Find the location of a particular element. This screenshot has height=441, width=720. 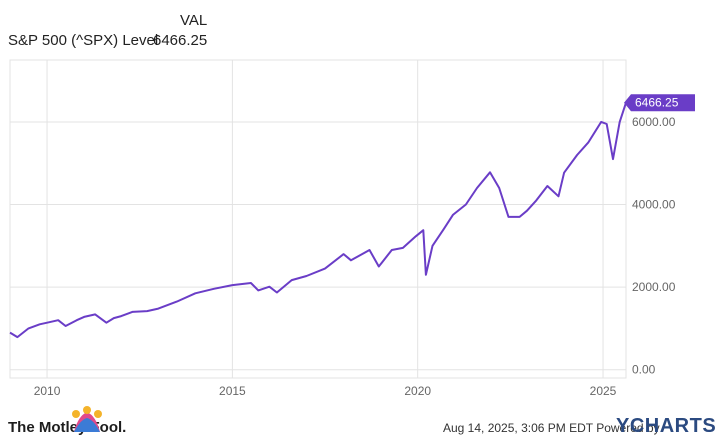

x-tick-label: 2015 is located at coordinates (232, 391).